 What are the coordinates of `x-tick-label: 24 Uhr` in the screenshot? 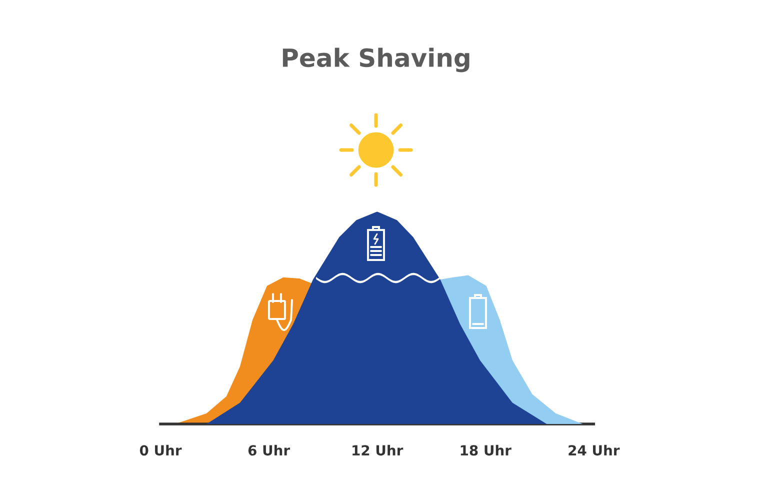 It's located at (594, 450).